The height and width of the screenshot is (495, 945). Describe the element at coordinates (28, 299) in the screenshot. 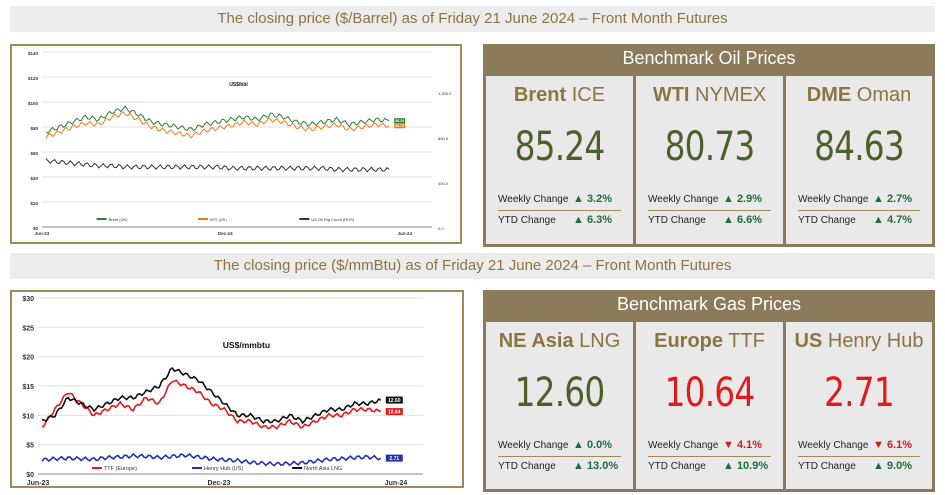

I see `y-tick-label: $30` at that location.